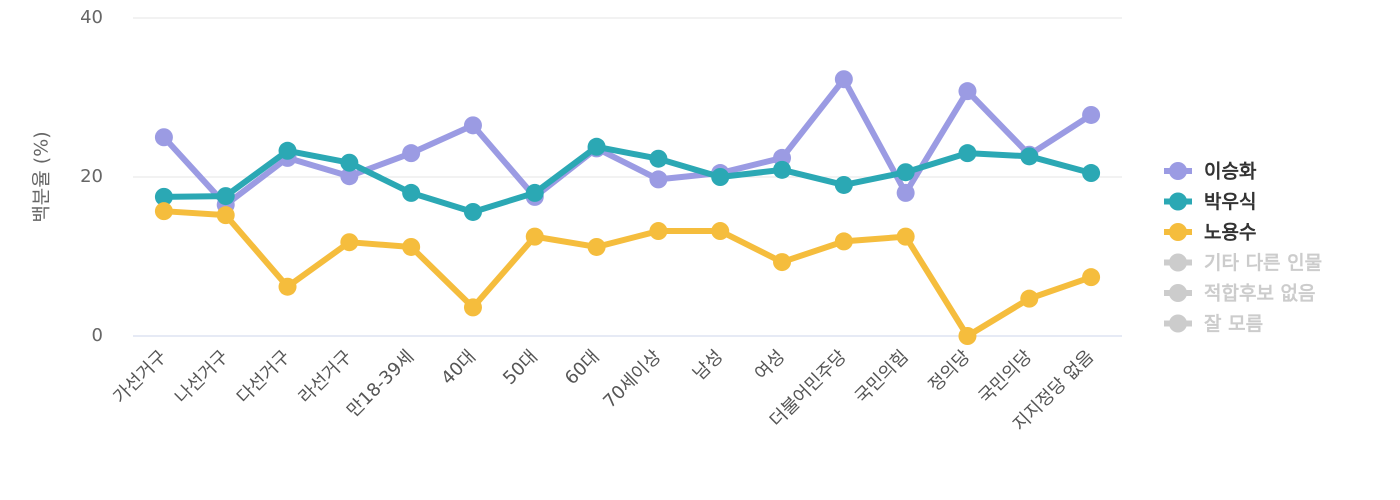 The width and height of the screenshot is (1400, 500). I want to click on legend-label: 적합후보 없음, so click(1260, 294).